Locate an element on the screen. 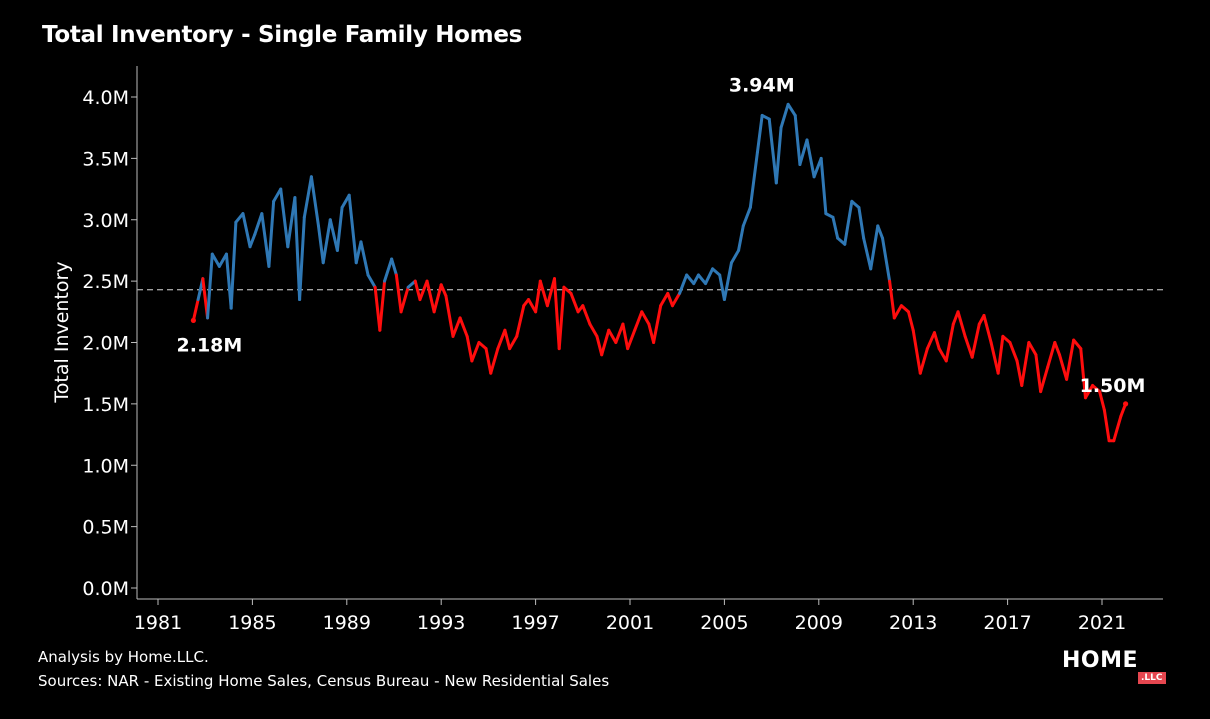  y-tick-label: 0.0M is located at coordinates (105, 589).